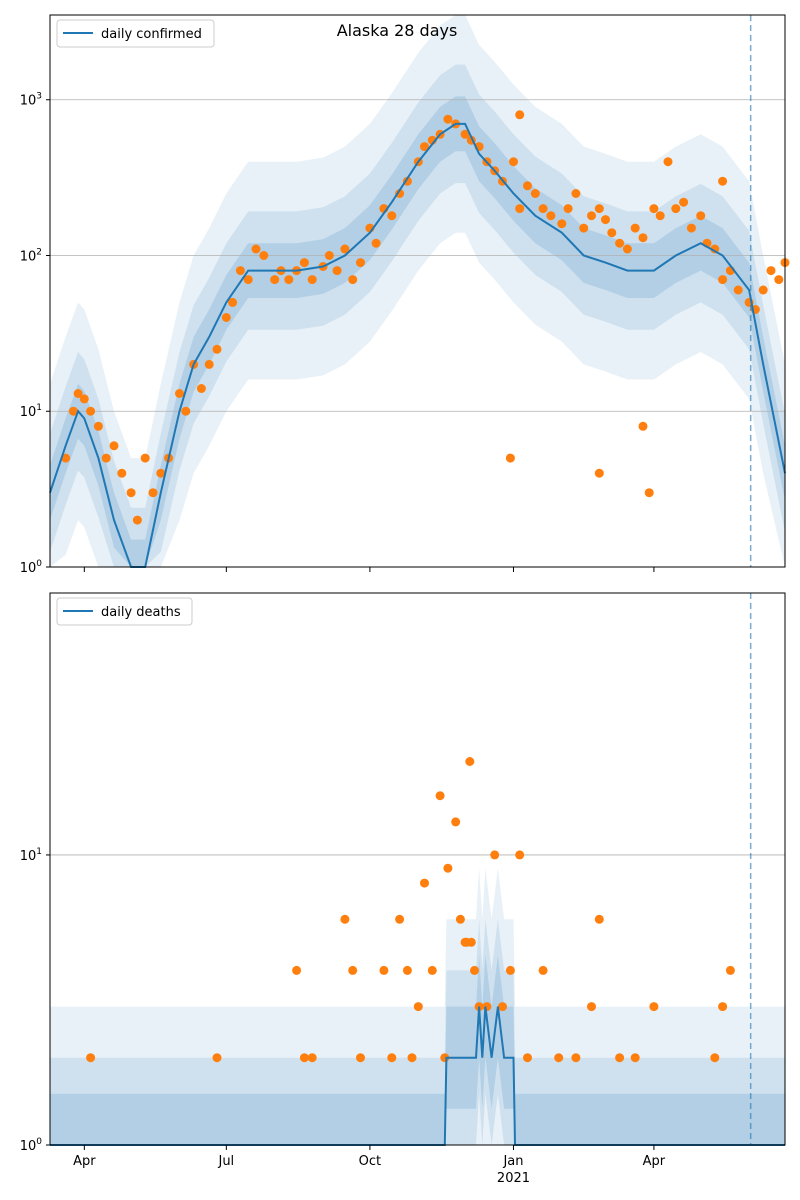 The image size is (800, 1200). I want to click on chart-title: Alaska 28 days, so click(397, 30).